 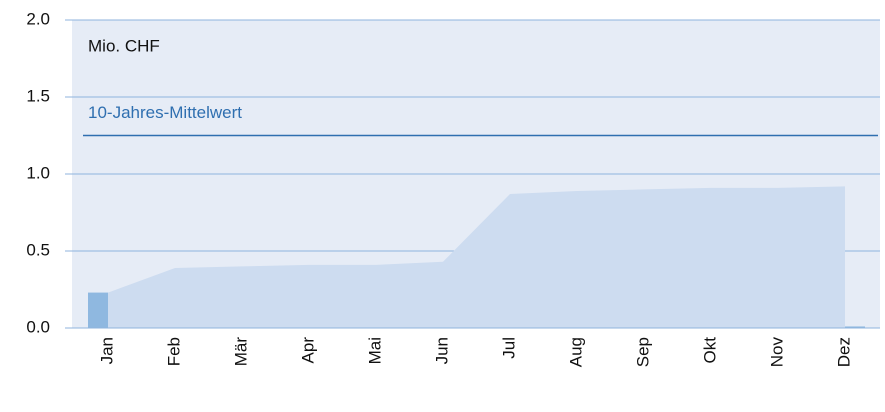 What do you see at coordinates (38, 249) in the screenshot?
I see `y-tick-label: 0.5` at bounding box center [38, 249].